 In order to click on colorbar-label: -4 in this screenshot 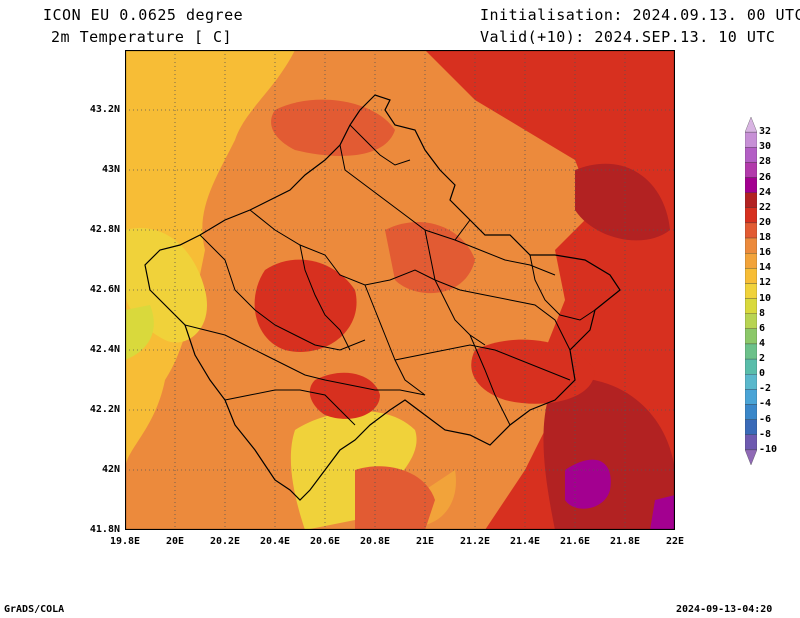, I will do `click(765, 404)`.